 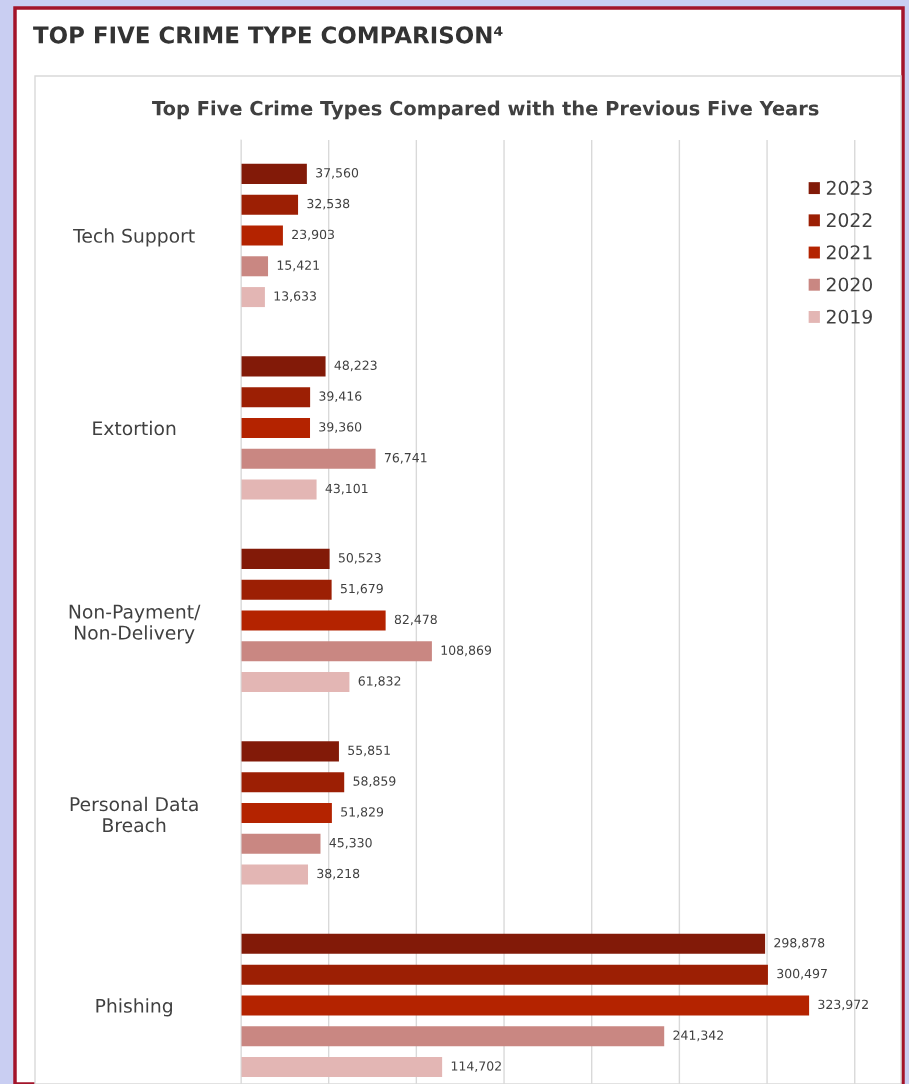 I want to click on text: TOP FIVE CRIME TYPE COMPARISON⁴, so click(x=268, y=35).